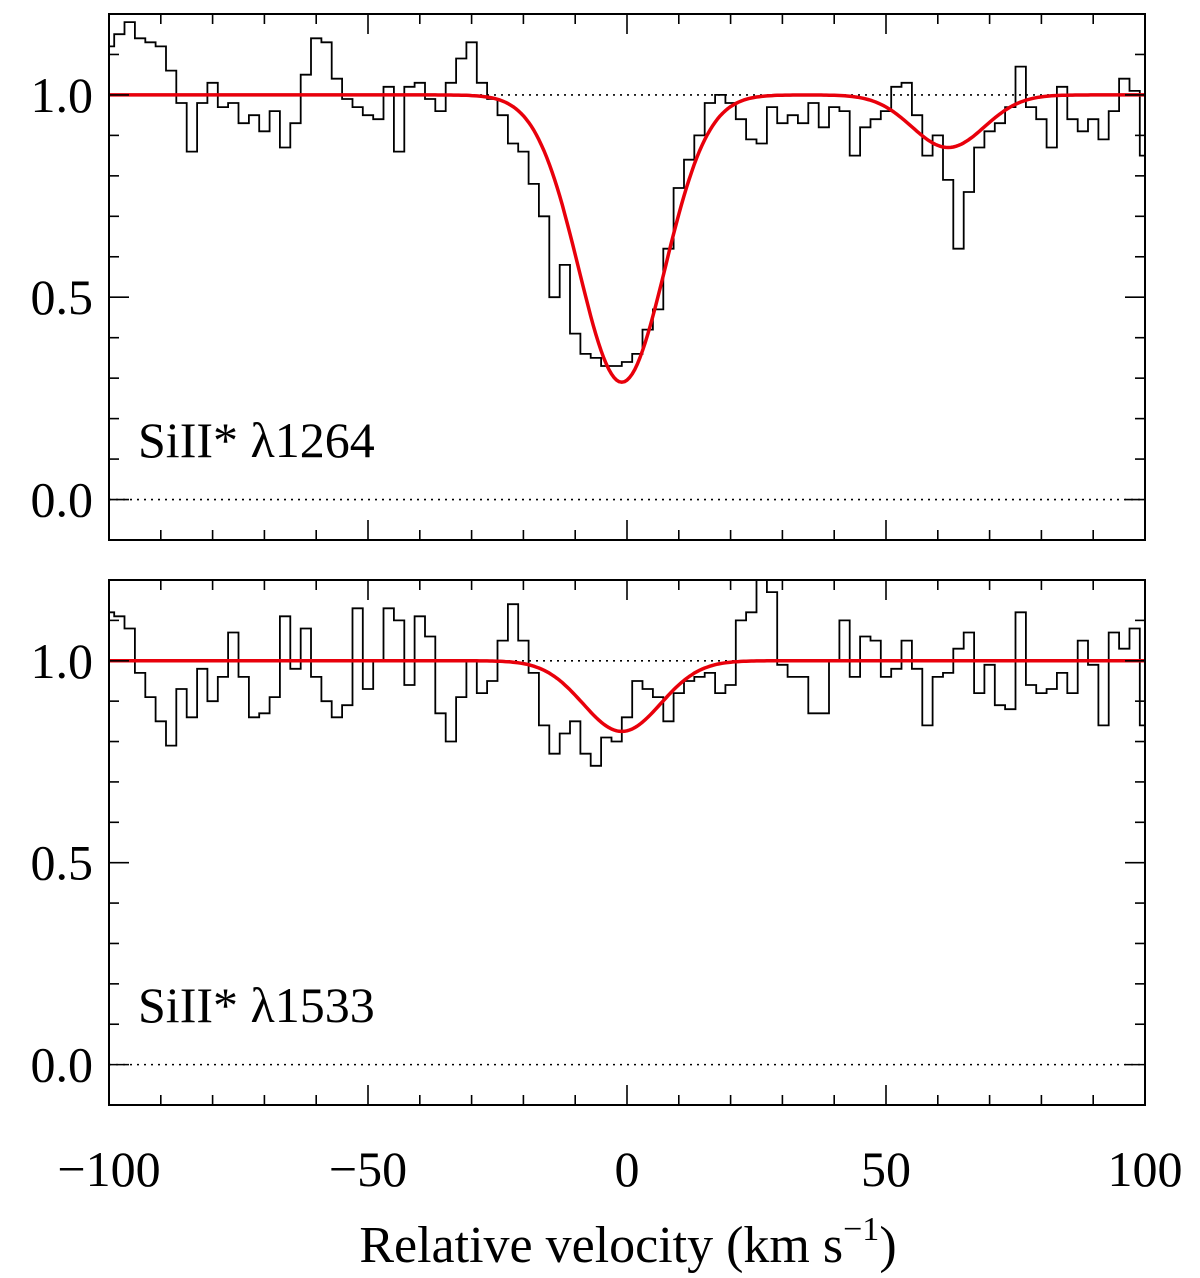  I want to click on model-fit-line, so click(627, 696).